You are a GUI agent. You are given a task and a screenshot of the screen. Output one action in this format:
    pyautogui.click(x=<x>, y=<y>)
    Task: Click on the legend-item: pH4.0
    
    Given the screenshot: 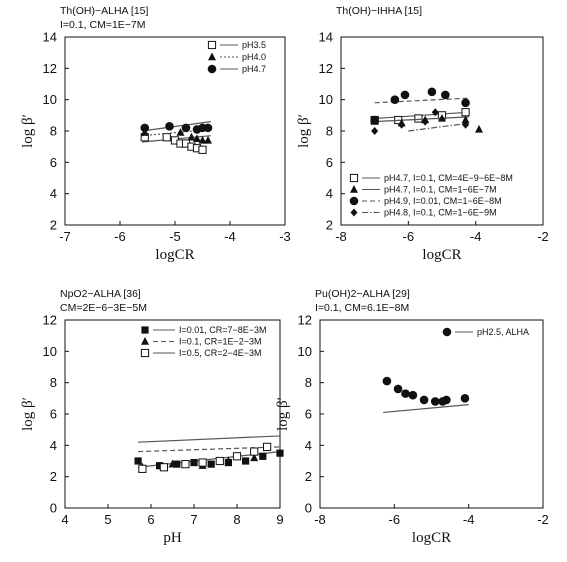 What is the action you would take?
    pyautogui.click(x=237, y=57)
    